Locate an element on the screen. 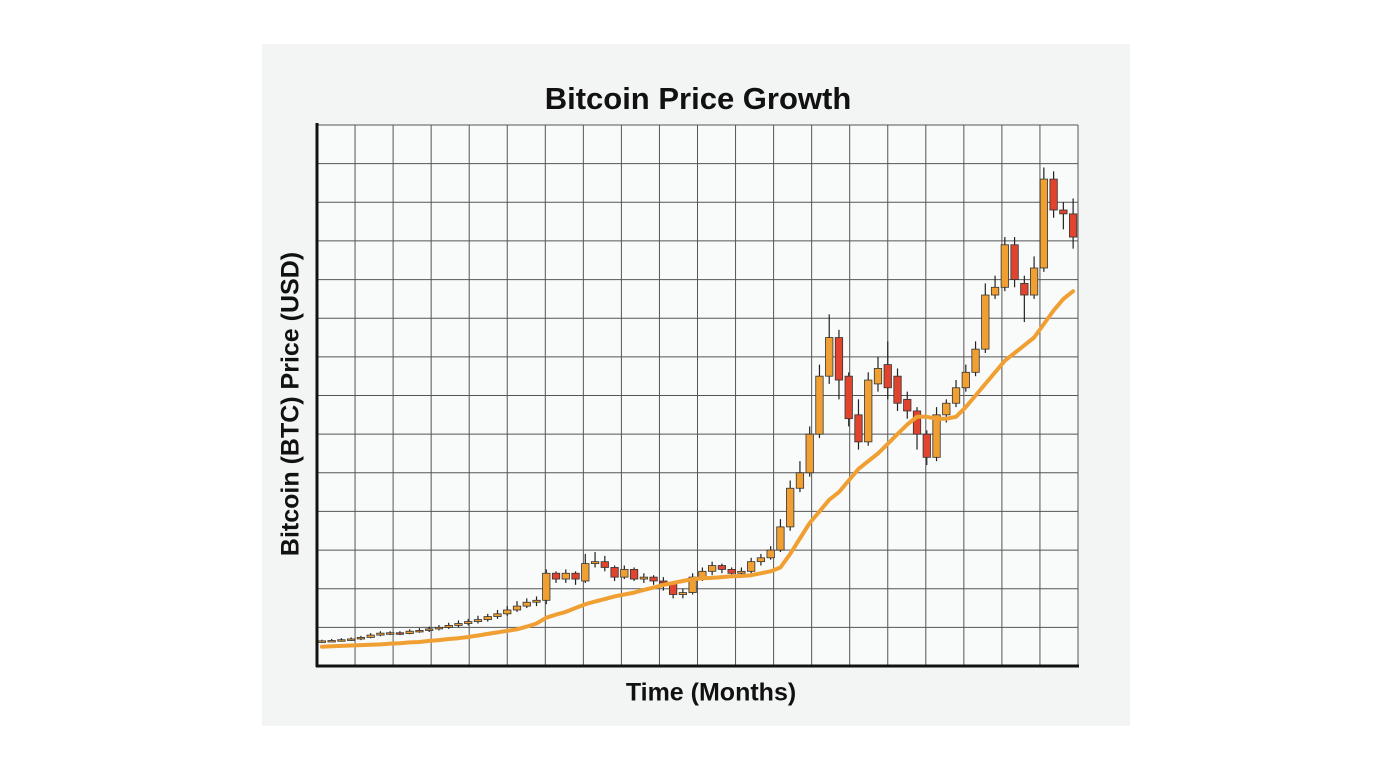 The width and height of the screenshot is (1376, 768). y-axis-label: Bitcoin (BTC) Price (USD) is located at coordinates (291, 404).